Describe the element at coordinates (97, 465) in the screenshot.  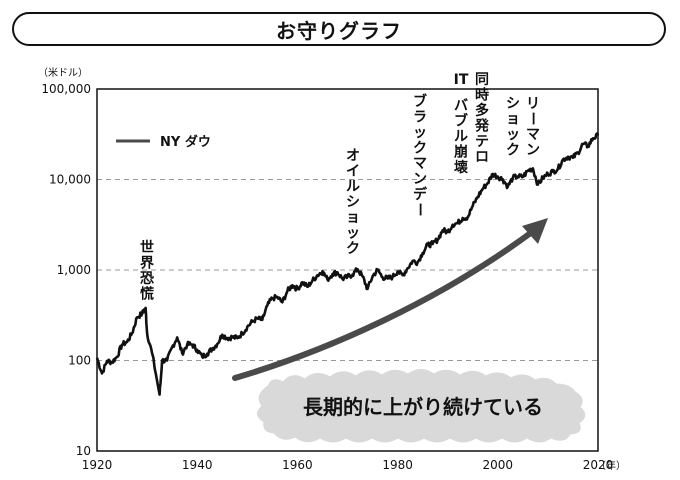
I see `x-tick-label: 1920` at that location.